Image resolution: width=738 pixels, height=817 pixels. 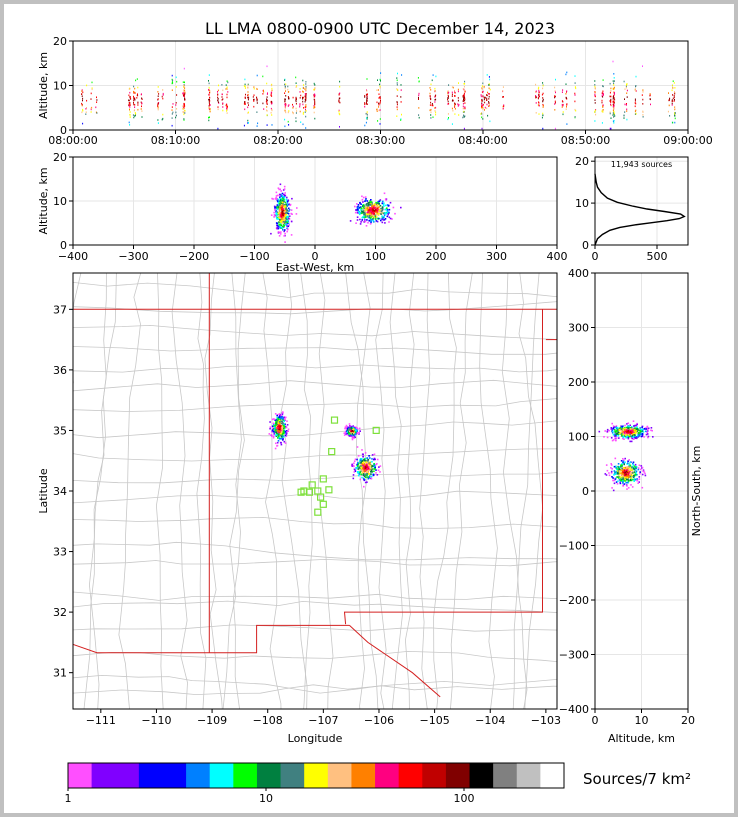 I want to click on x-tick-label: −109, so click(x=212, y=720).